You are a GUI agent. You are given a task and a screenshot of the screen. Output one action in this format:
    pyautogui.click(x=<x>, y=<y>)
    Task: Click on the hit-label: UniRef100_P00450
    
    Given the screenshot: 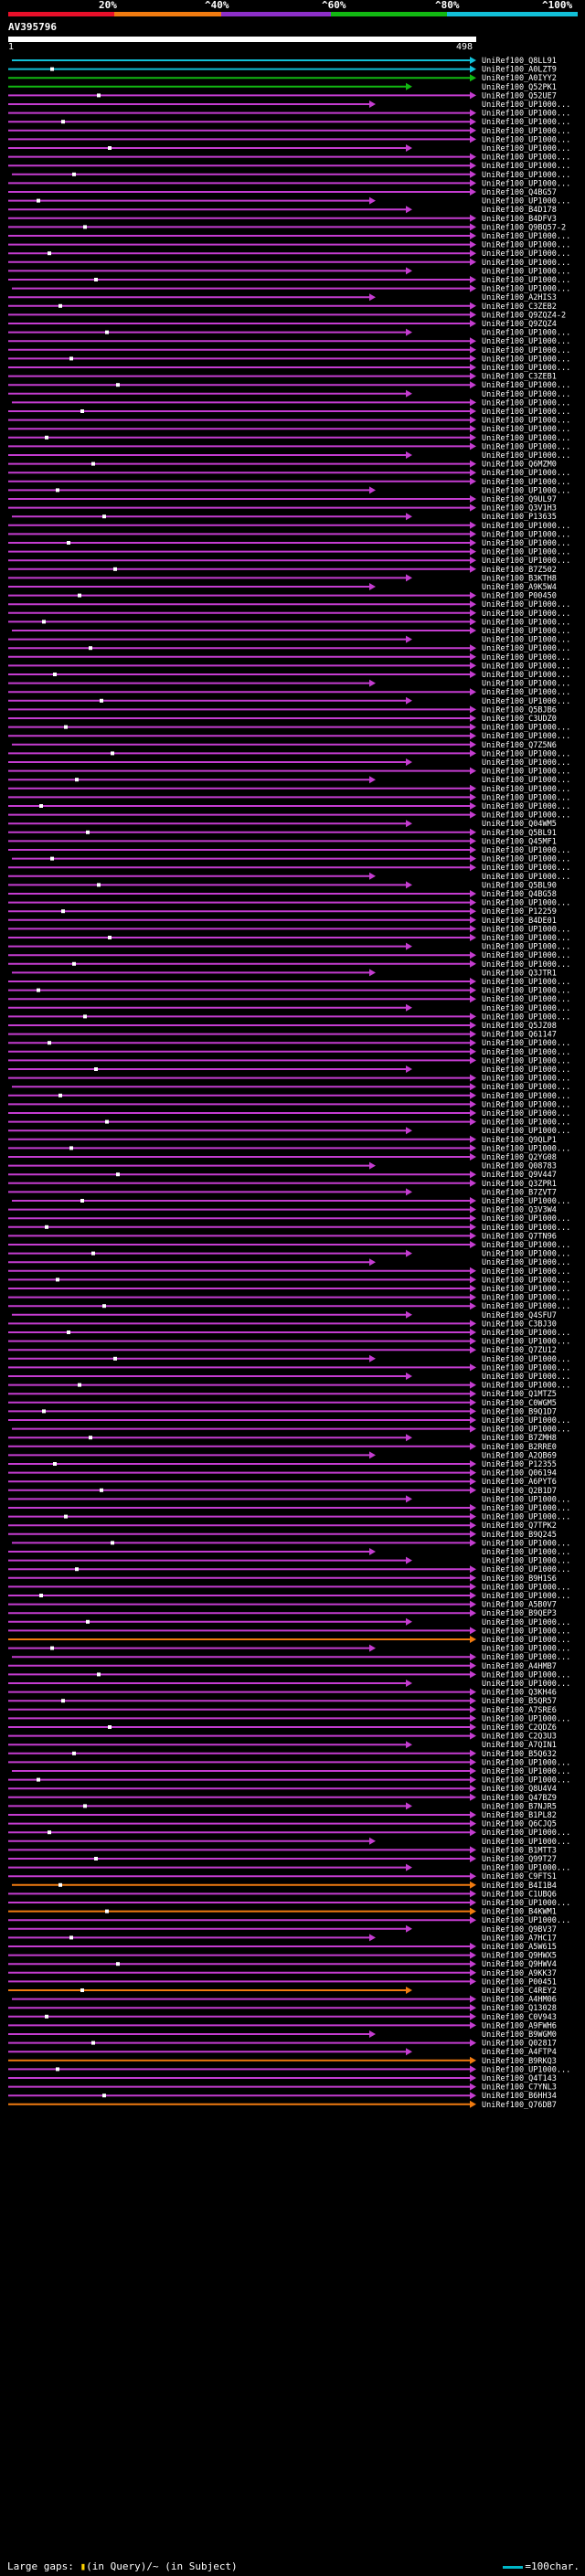 What is the action you would take?
    pyautogui.click(x=519, y=596)
    